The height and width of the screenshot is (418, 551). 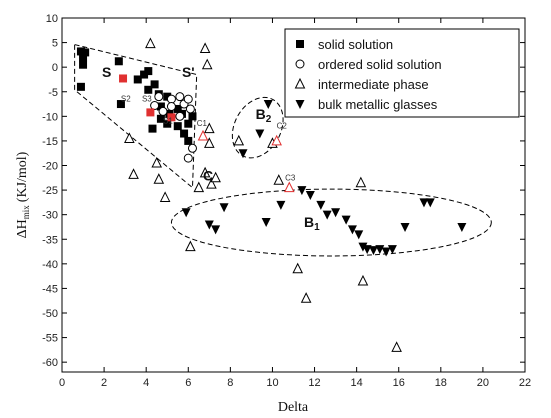 I want to click on legend-box, so click(x=402, y=73).